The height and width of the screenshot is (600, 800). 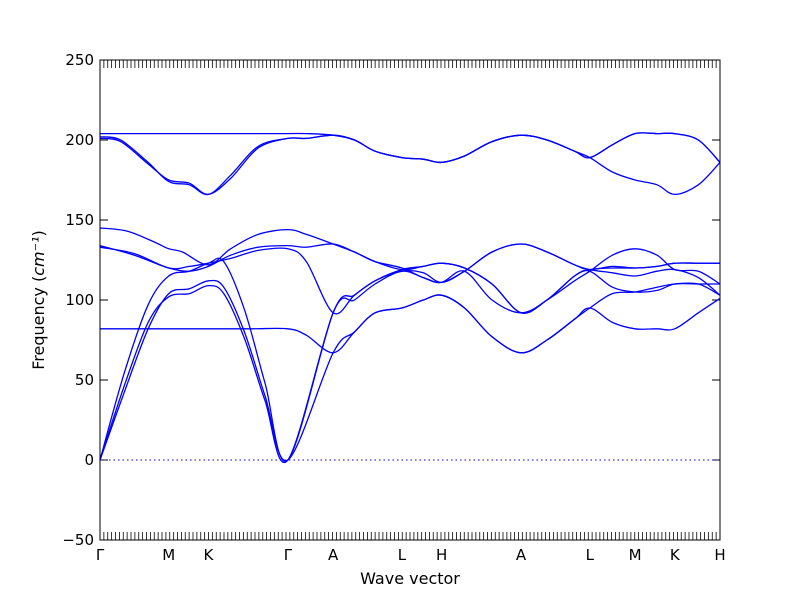 What do you see at coordinates (89, 460) in the screenshot?
I see `y-tick-label: 0` at bounding box center [89, 460].